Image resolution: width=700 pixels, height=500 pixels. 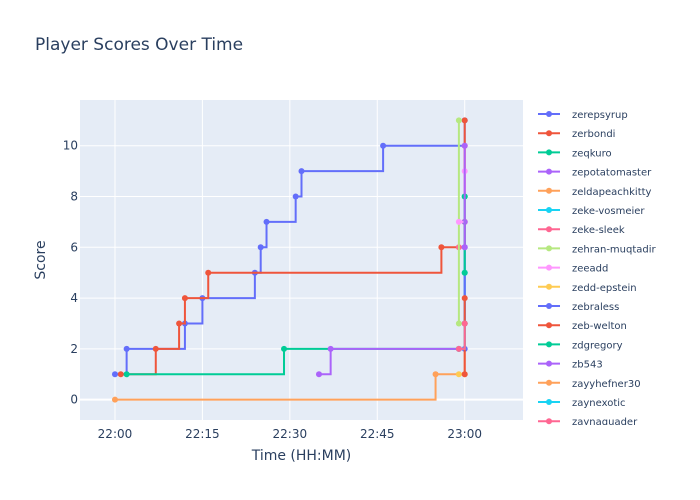 I want to click on legend-item-zeke-vosmeier: zeke-vosmeier, so click(x=591, y=211).